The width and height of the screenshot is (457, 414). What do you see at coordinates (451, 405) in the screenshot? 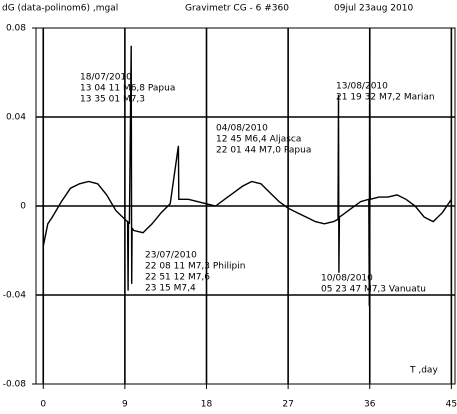
I see `x-tick-label: 45` at bounding box center [451, 405].